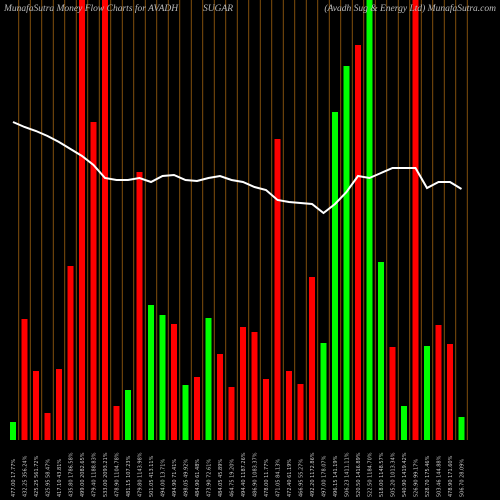  Describe the element at coordinates (198, 478) in the screenshot. I see `x-tick-label: 484.90 61.48%` at that location.